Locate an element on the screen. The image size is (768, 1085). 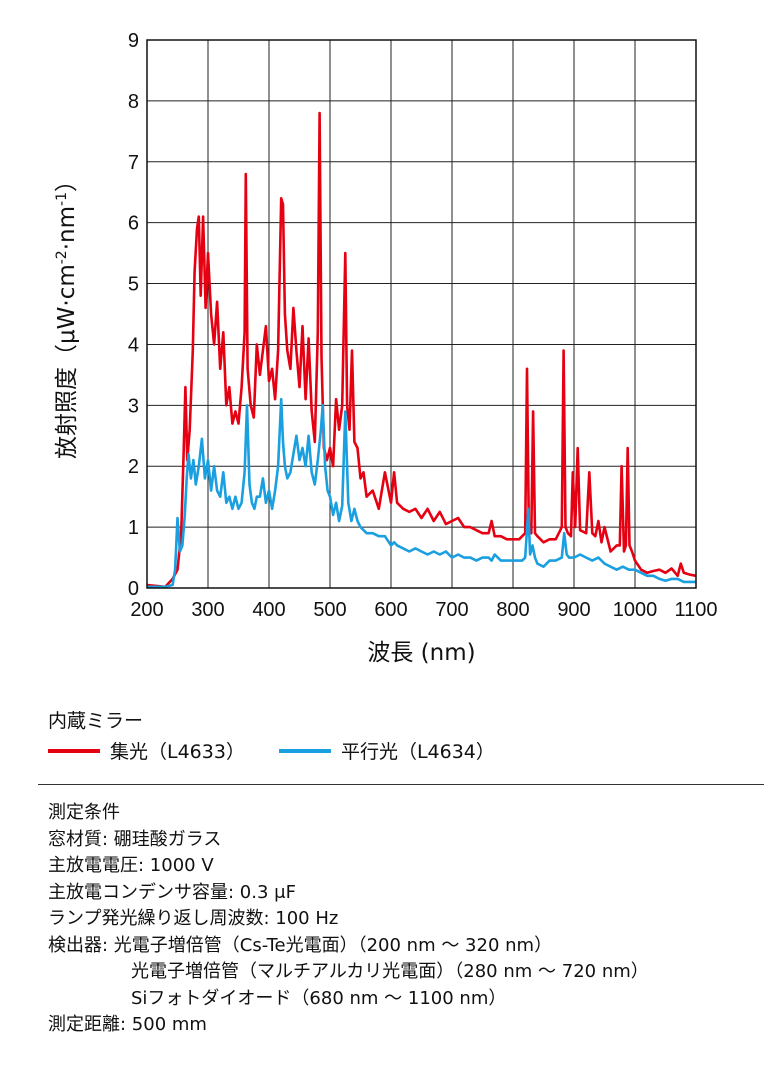
x-tick-label: 200 is located at coordinates (146, 610).